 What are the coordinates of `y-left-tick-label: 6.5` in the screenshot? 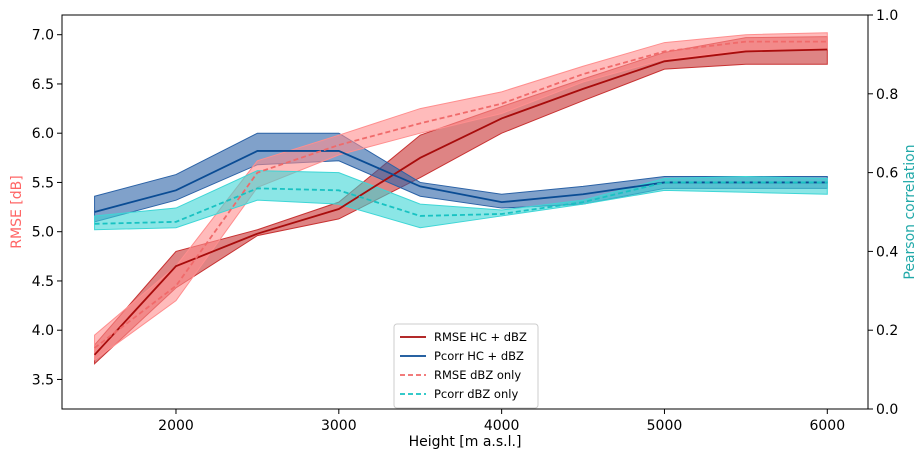 It's located at (43, 85).